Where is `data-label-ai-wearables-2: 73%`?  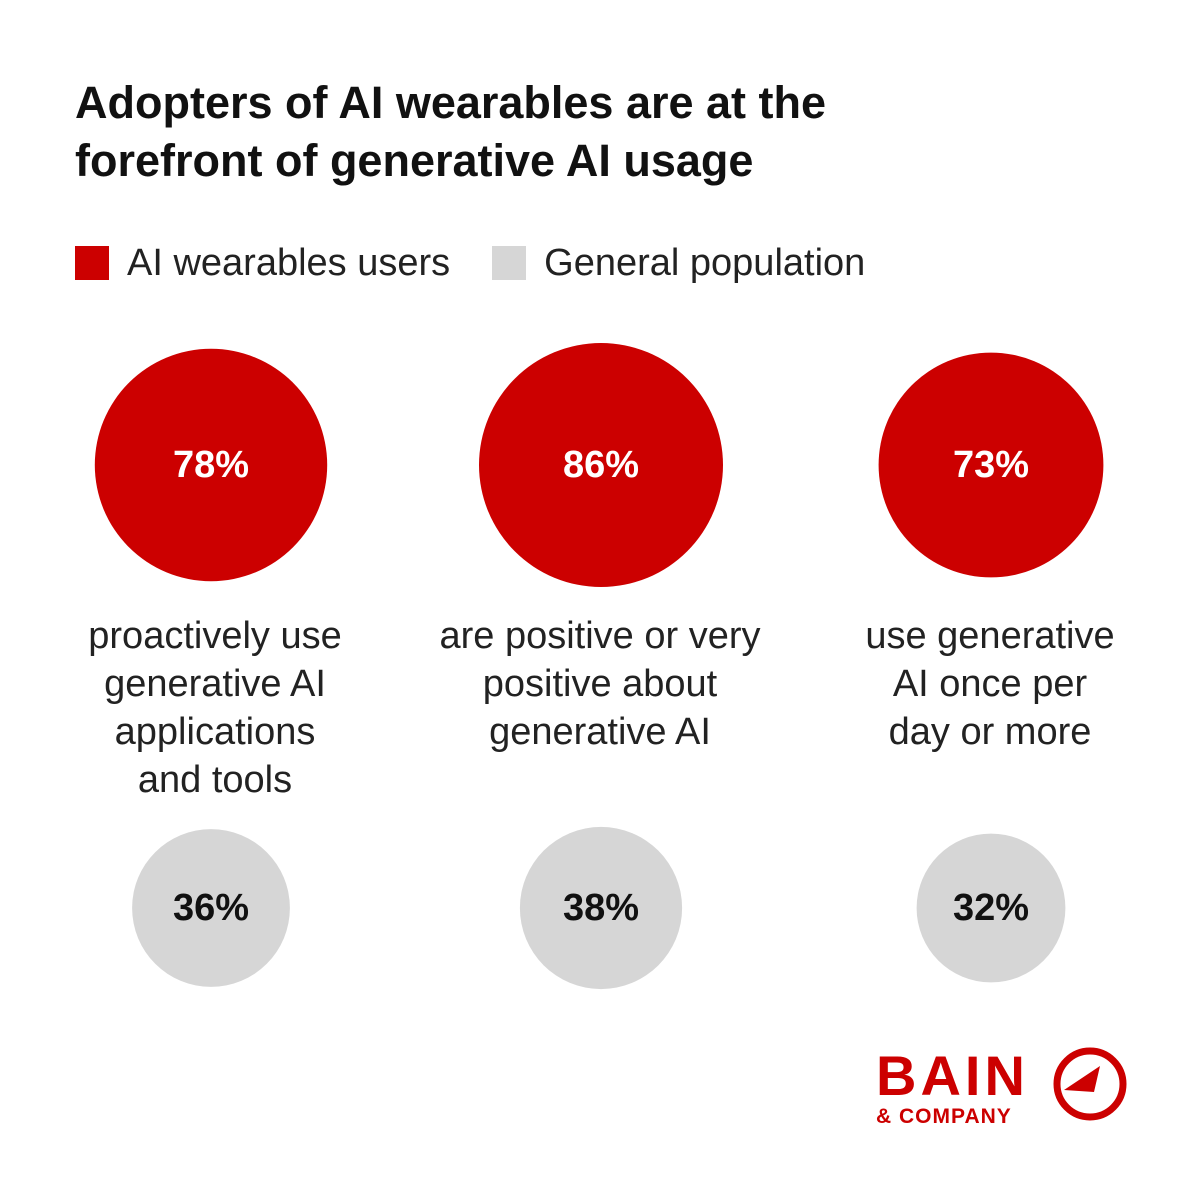
data-label-ai-wearables-2: 73% is located at coordinates (991, 465).